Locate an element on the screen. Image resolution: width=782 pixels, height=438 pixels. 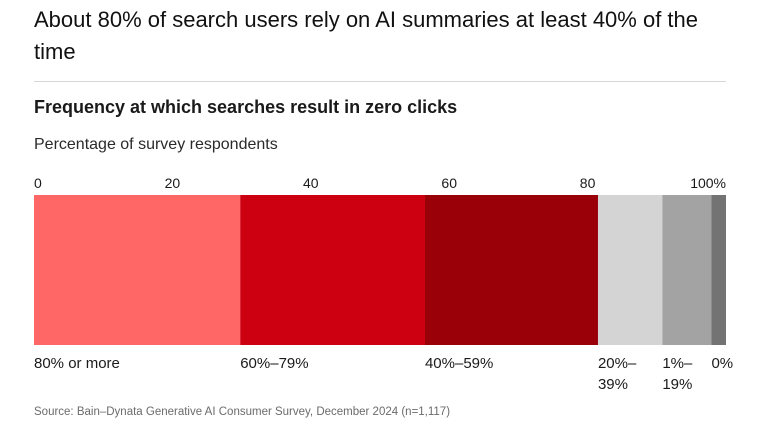
category-label: 60%–79% is located at coordinates (274, 363).